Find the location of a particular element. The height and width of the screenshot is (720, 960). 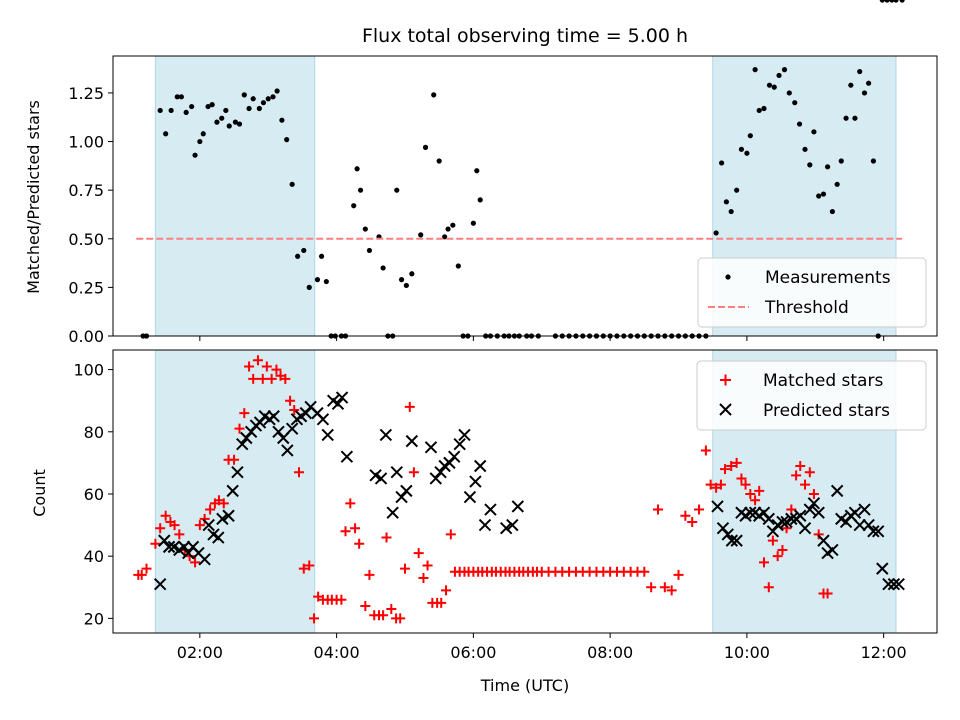

x-tick-label: 04:00 is located at coordinates (337, 652).